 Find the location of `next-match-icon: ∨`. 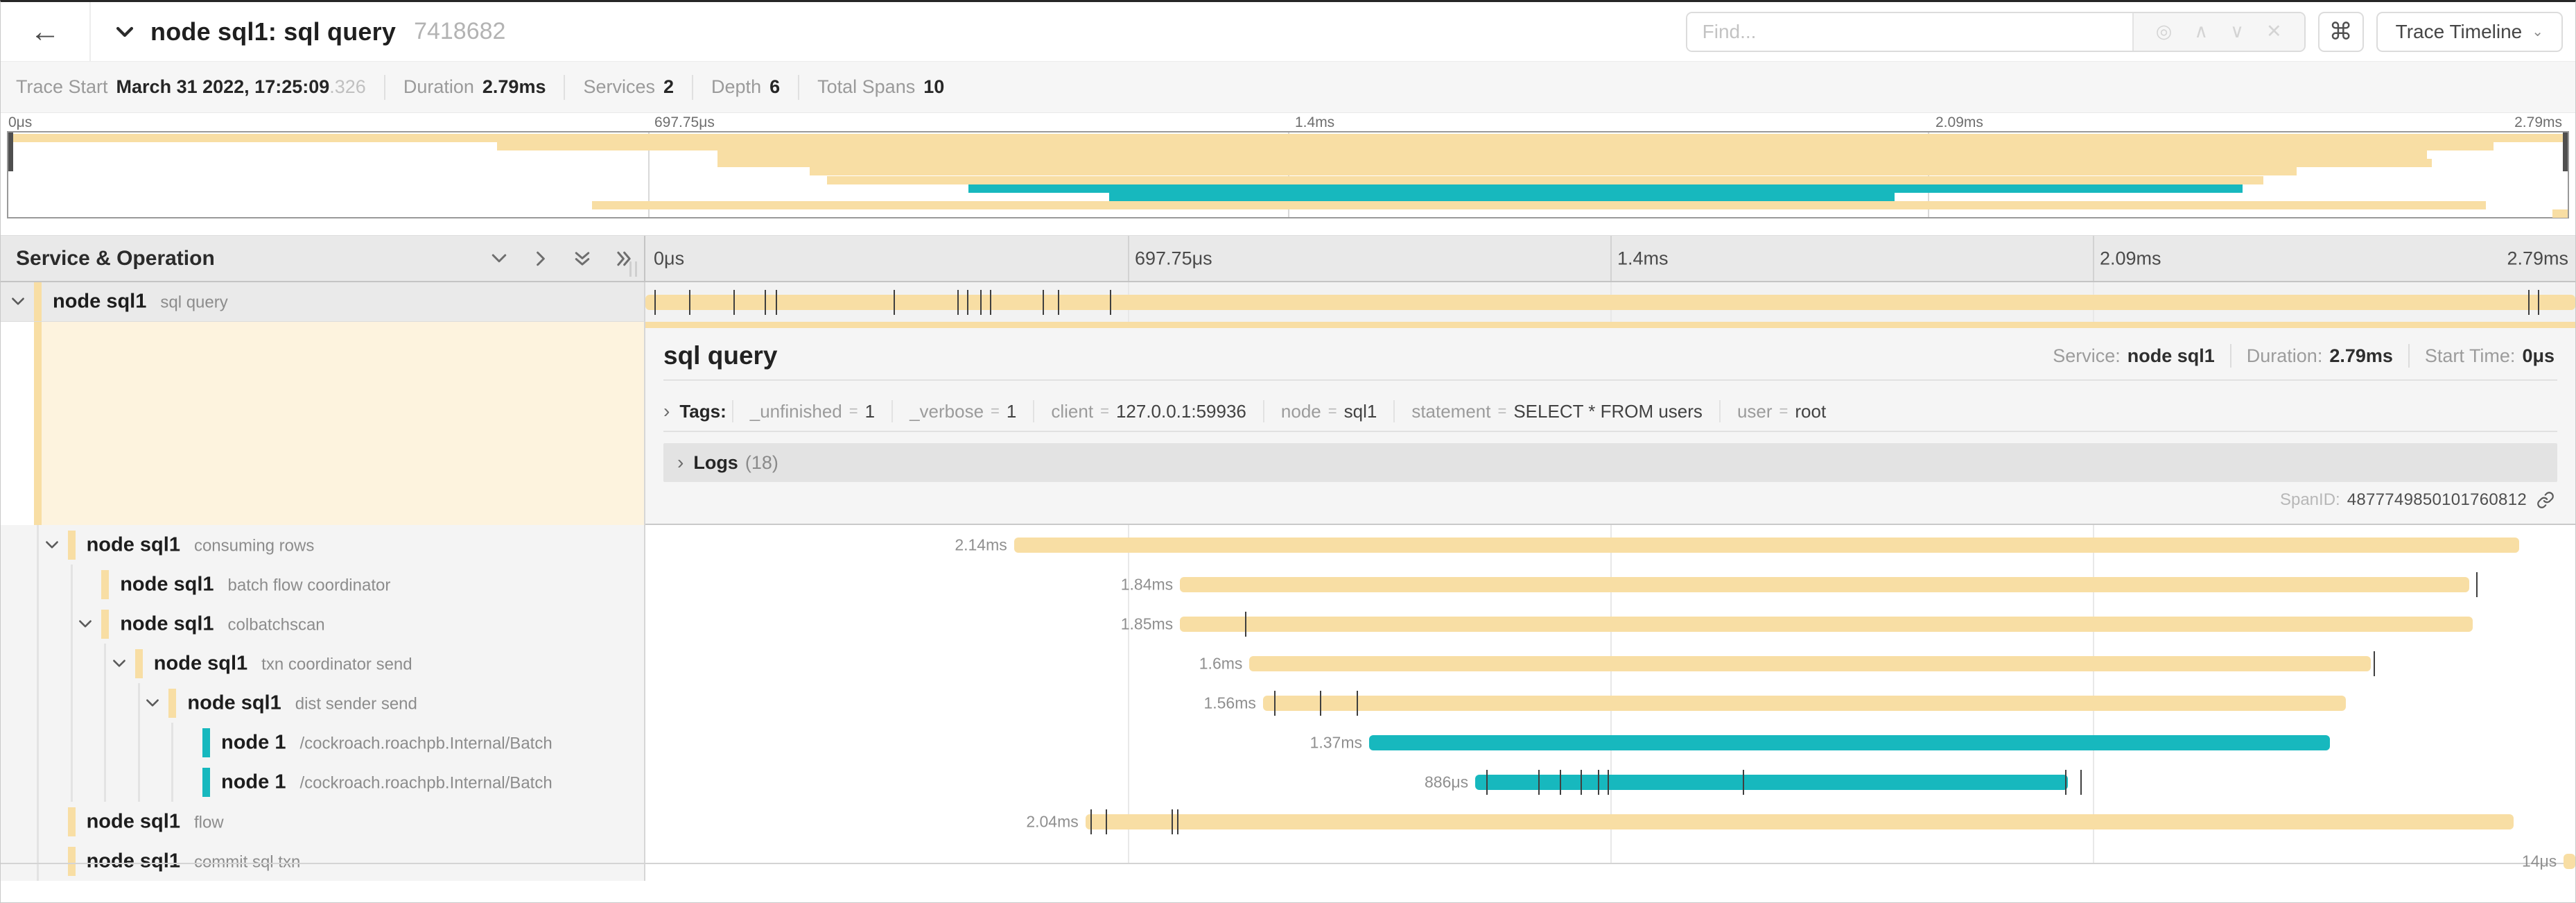

next-match-icon: ∨ is located at coordinates (2237, 31).